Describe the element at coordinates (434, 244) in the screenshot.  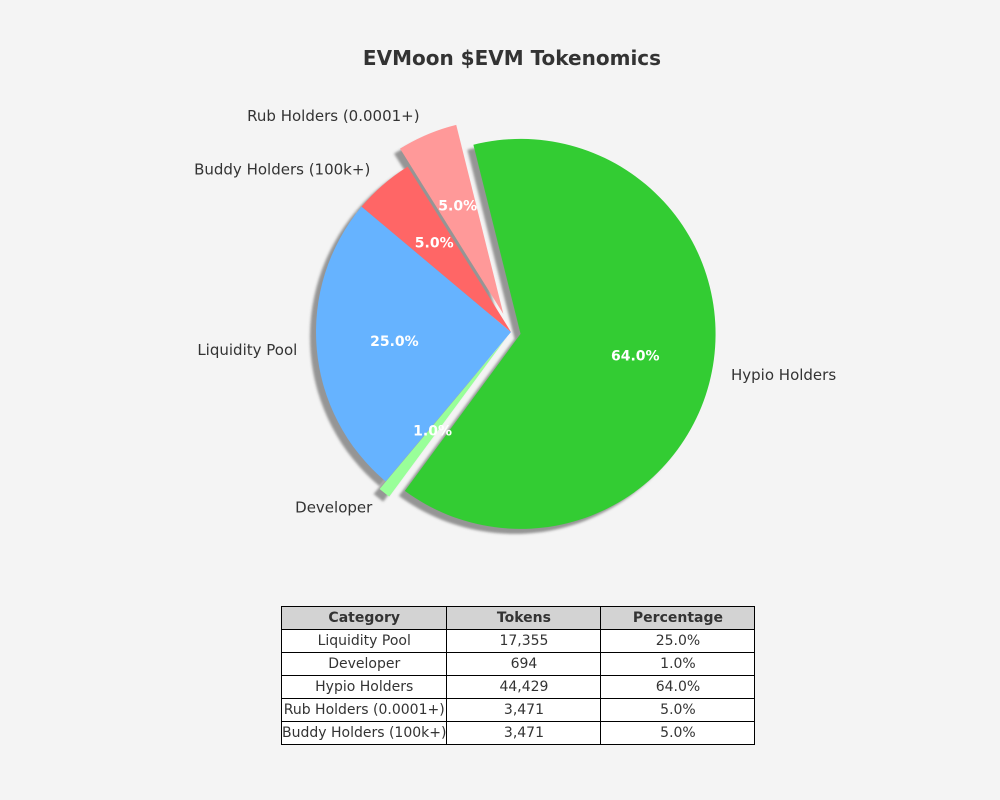
I see `percent-label-buddy-holders-100k: 5.0%` at that location.